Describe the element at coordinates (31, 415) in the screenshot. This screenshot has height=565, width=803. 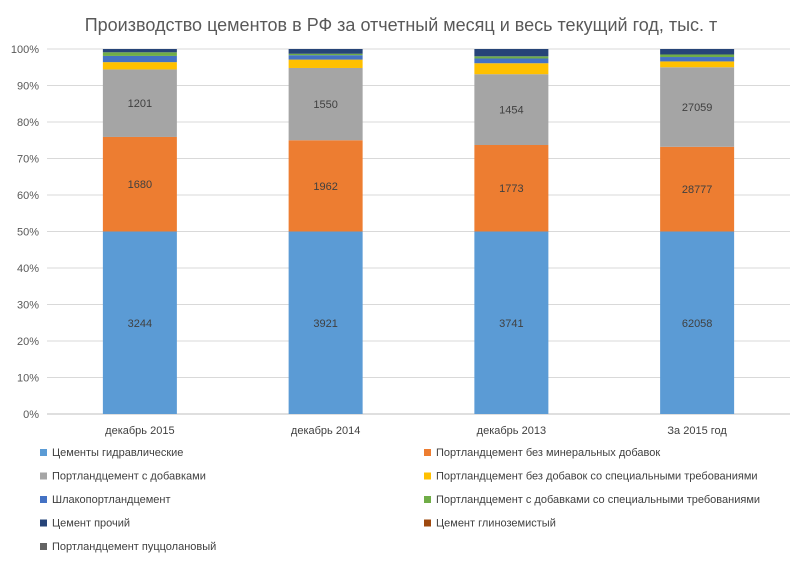
I see `y-tick-label: 0%` at that location.